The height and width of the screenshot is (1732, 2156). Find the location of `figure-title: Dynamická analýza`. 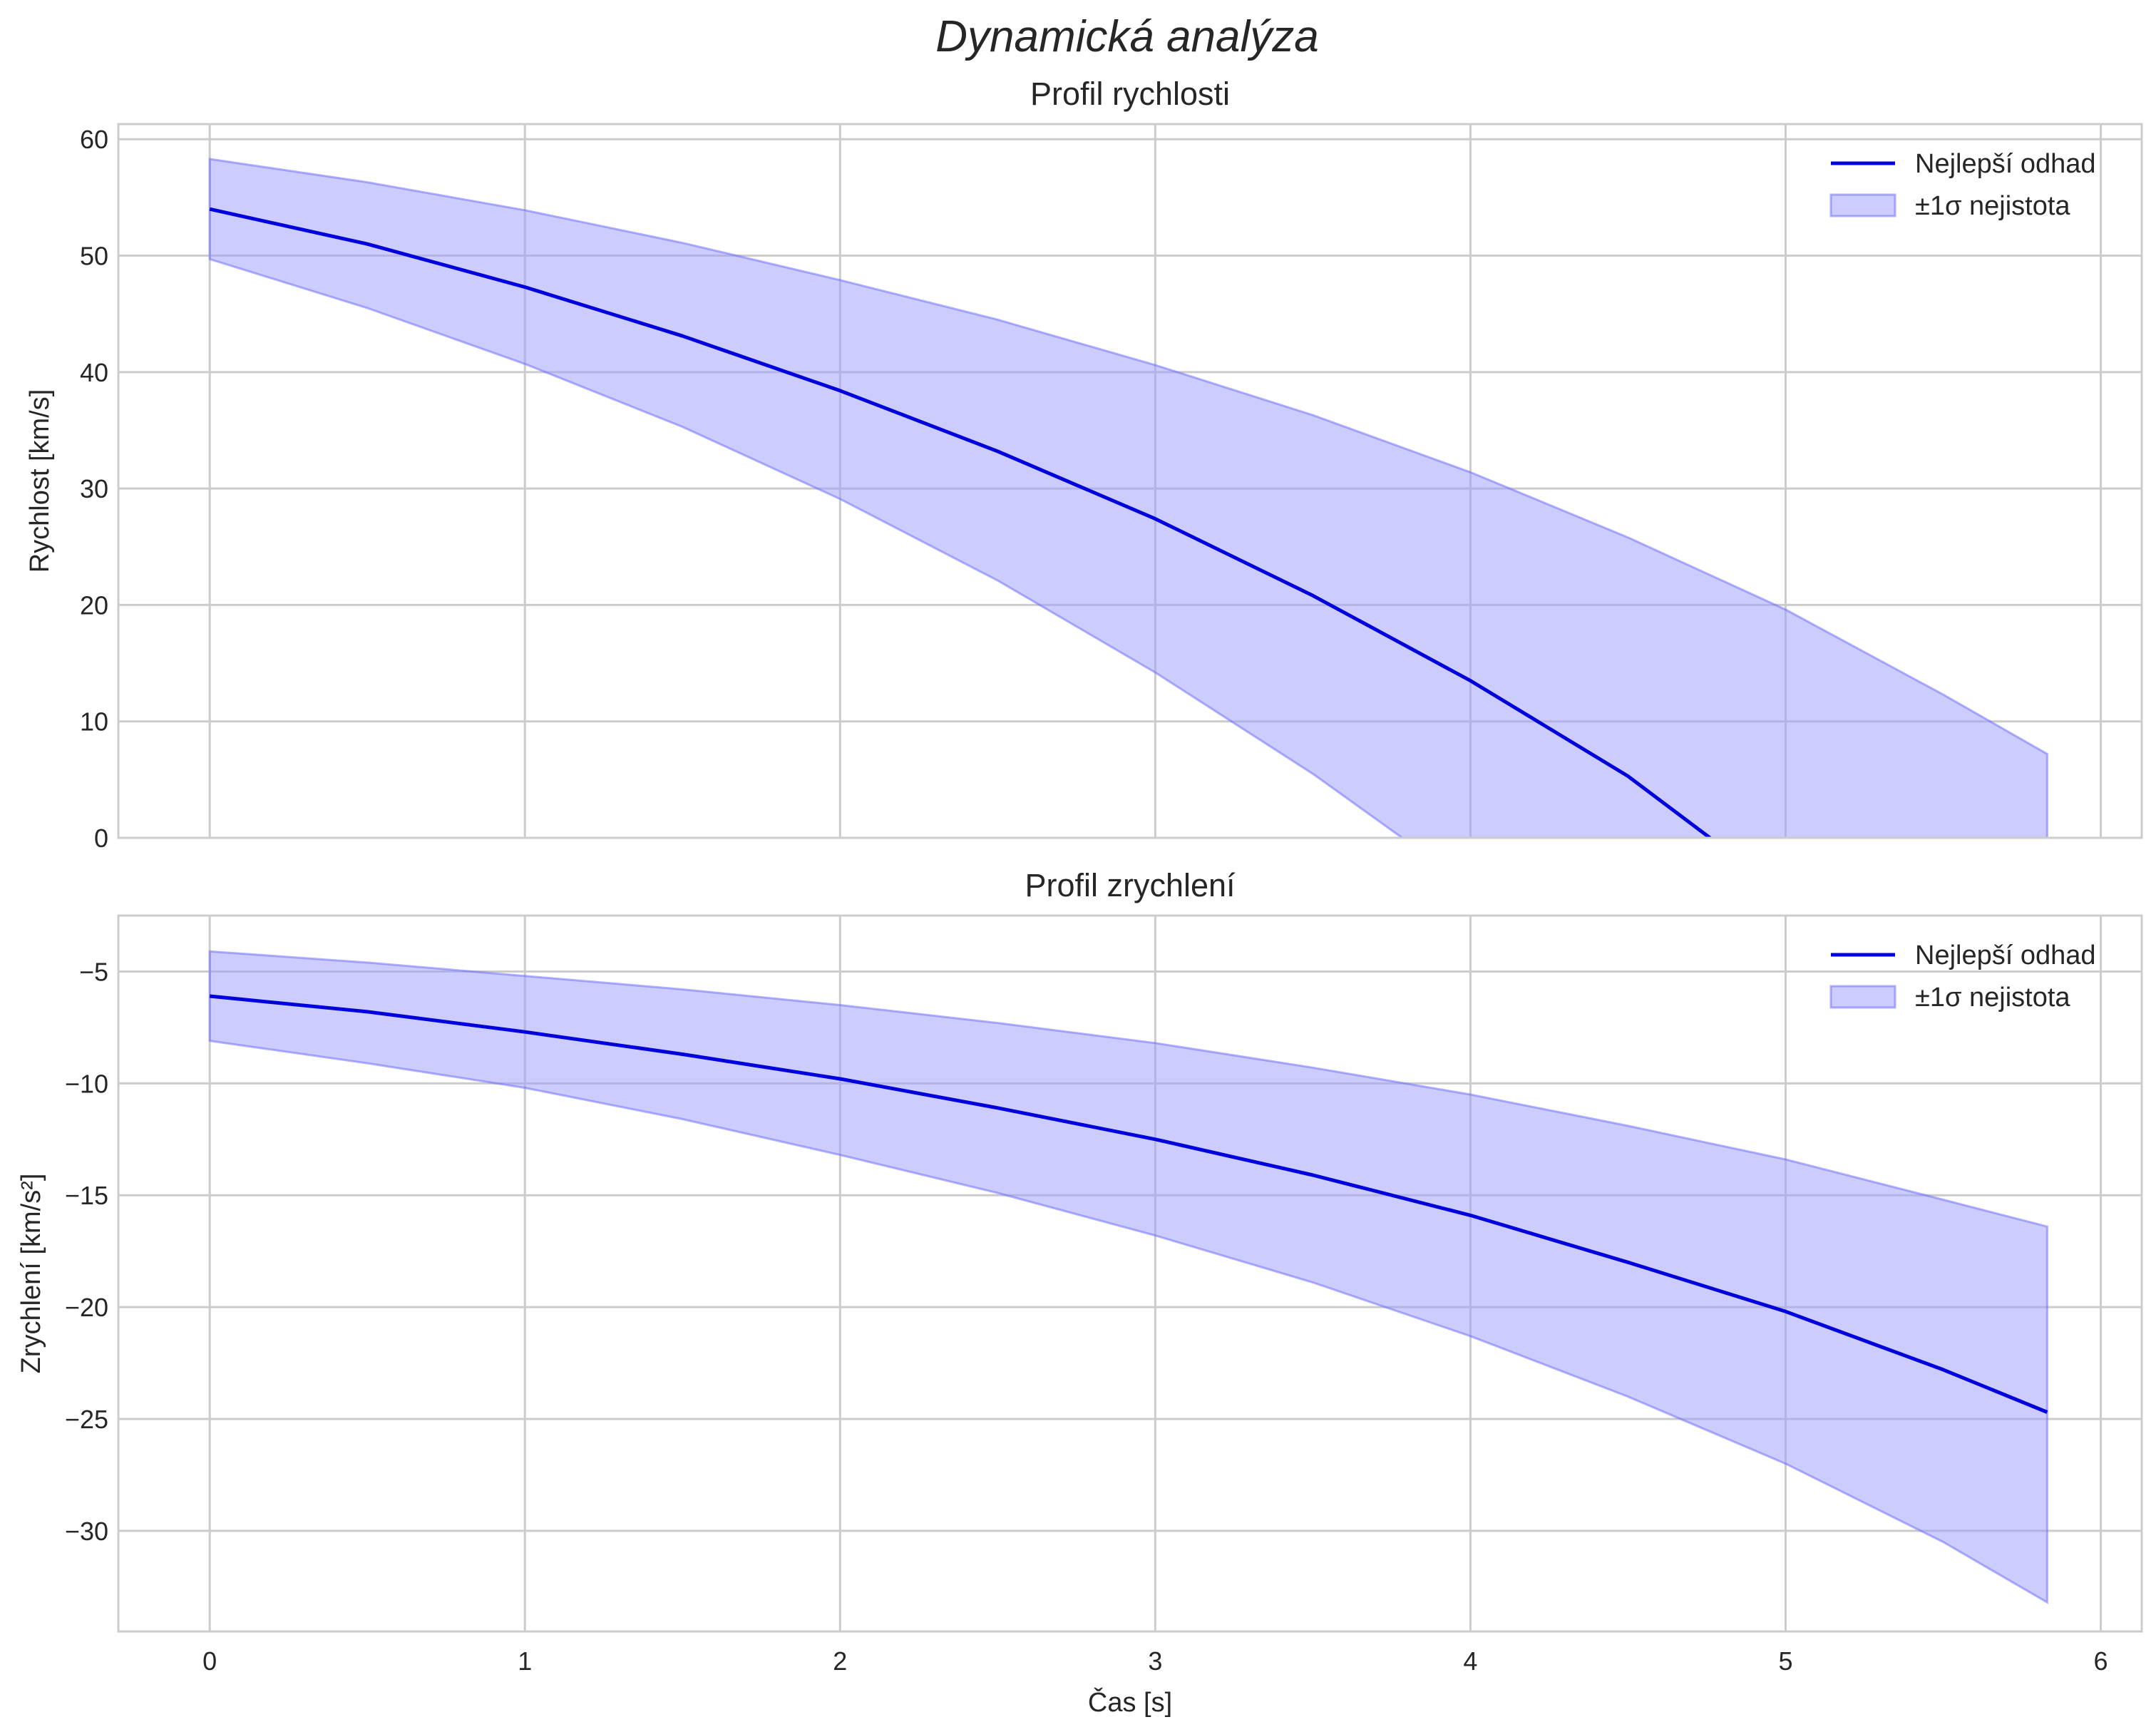

figure-title: Dynamická analýza is located at coordinates (1127, 36).